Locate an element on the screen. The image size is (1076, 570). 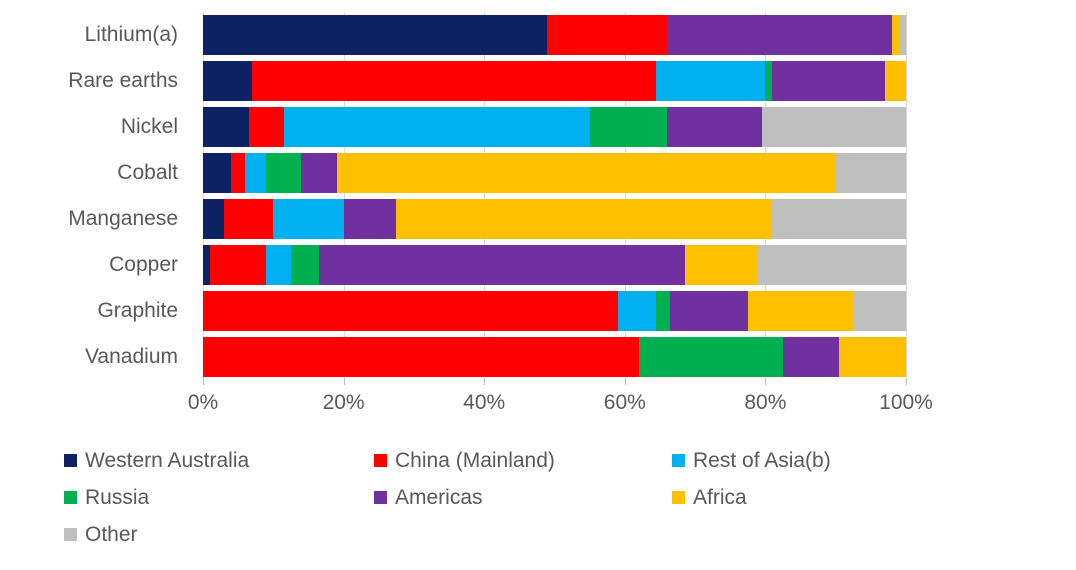
bar-row-manganese is located at coordinates (554, 219).